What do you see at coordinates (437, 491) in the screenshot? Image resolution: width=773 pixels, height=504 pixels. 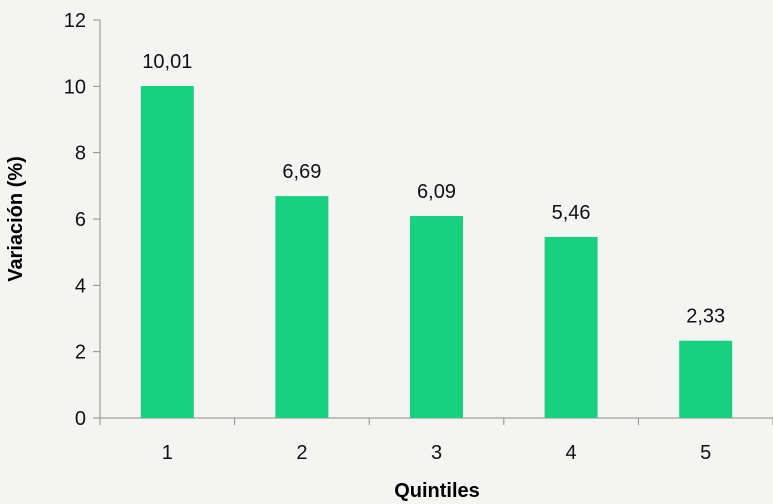 I see `x-axis-title: Quintiles` at bounding box center [437, 491].